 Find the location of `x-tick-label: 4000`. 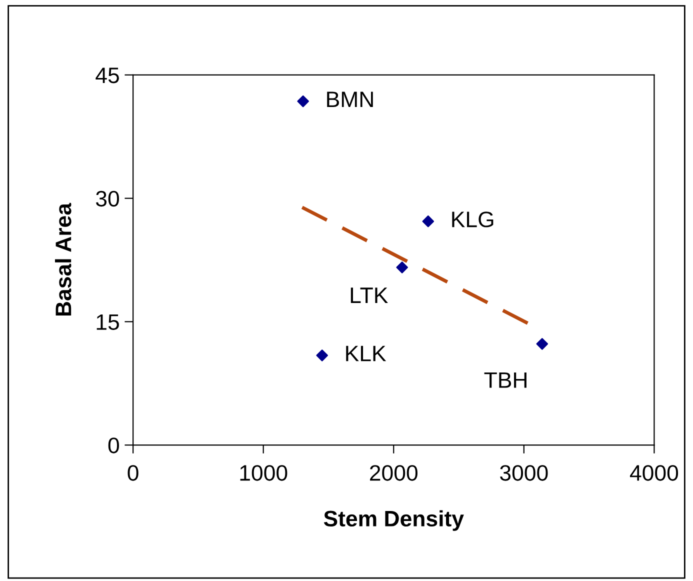

x-tick-label: 4000 is located at coordinates (654, 473).